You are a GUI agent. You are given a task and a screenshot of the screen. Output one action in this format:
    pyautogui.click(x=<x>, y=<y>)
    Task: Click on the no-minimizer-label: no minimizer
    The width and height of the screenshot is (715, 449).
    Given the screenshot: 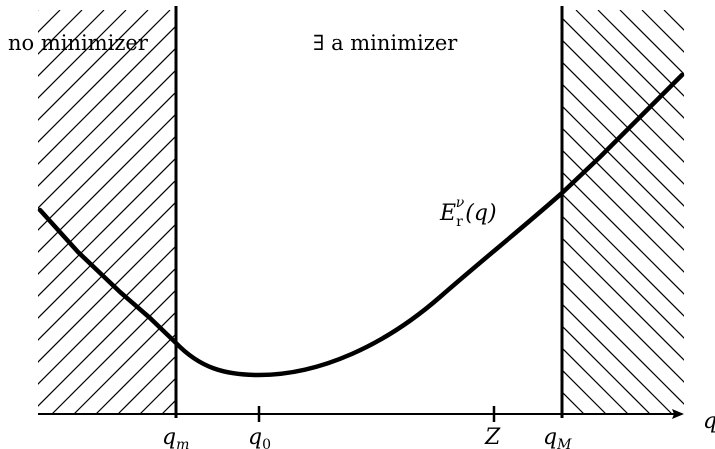 What is the action you would take?
    pyautogui.click(x=78, y=43)
    